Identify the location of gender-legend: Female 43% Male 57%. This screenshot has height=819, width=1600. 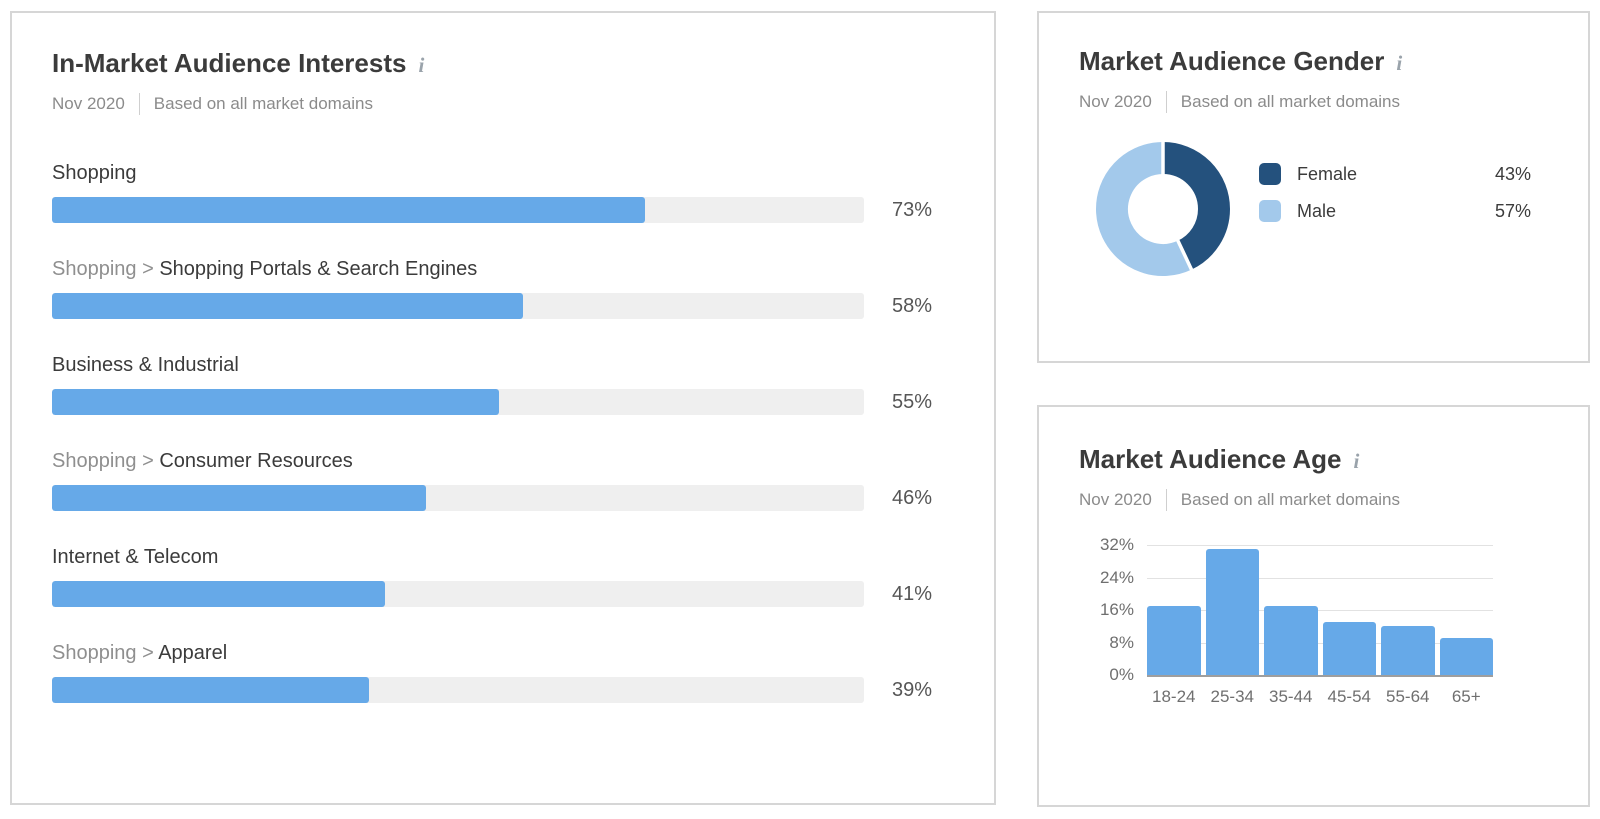
(1395, 200).